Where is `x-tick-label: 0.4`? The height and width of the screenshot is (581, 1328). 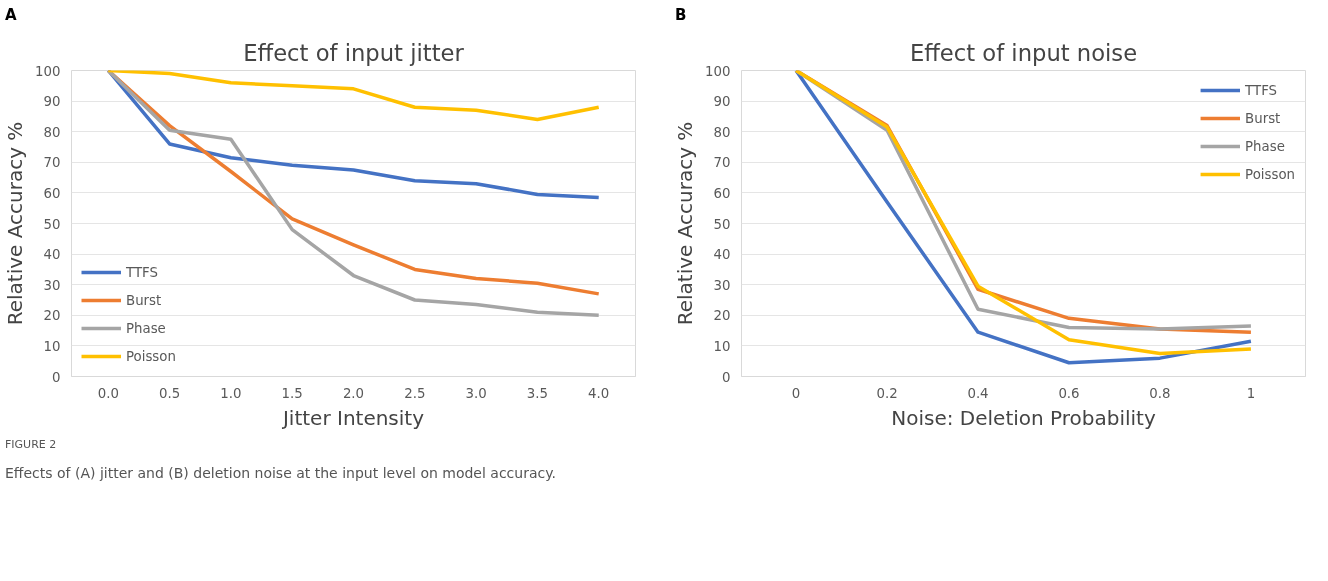
x-tick-label: 0.4 is located at coordinates (978, 393).